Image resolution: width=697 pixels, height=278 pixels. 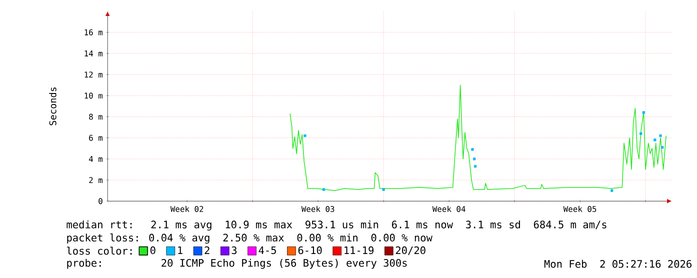 I want to click on text: Mon Feb 2 05:27:16 2026, so click(x=618, y=264).